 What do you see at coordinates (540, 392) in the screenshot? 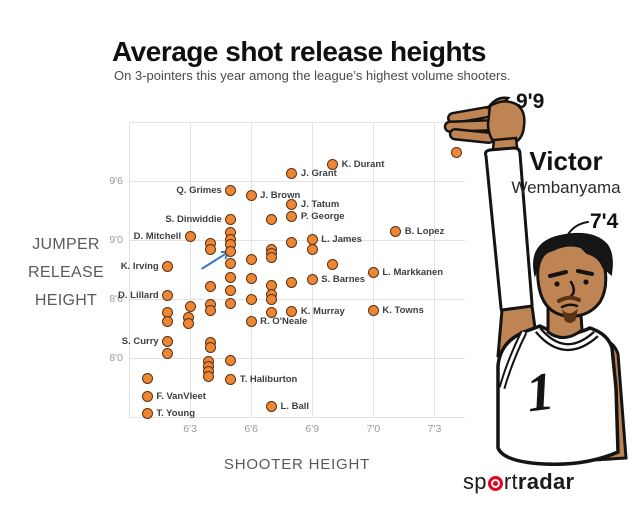
I see `jersey-number: 1` at bounding box center [540, 392].